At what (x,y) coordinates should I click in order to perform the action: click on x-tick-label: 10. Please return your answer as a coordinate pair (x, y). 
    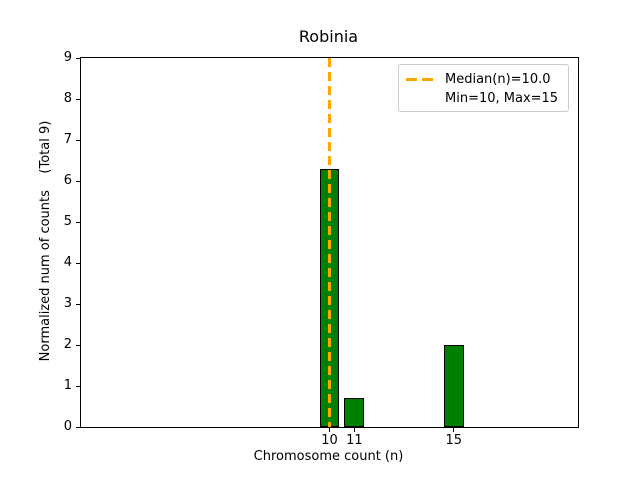
    Looking at the image, I should click on (329, 440).